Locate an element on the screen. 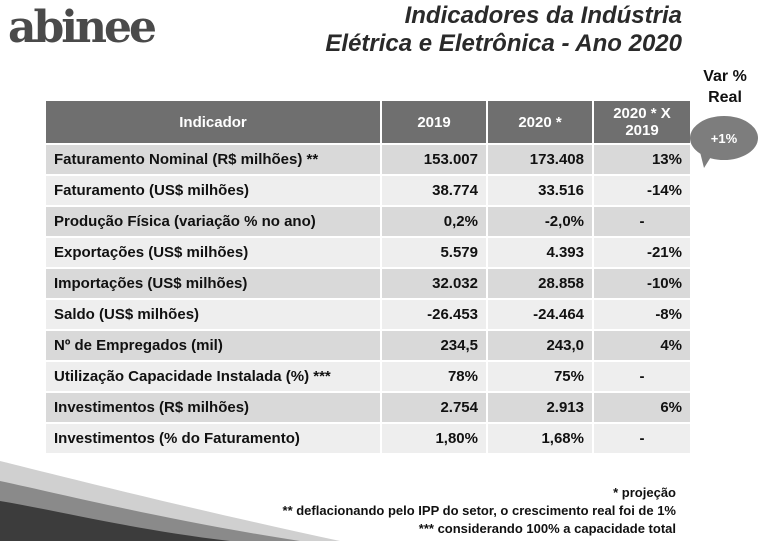 The image size is (768, 541). row-label: Exportações (US$ milhões) is located at coordinates (213, 252).